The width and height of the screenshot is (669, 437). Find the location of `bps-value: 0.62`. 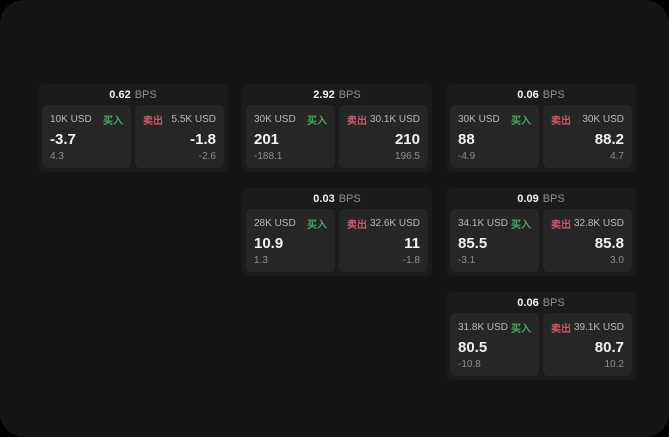

bps-value: 0.62 is located at coordinates (120, 94).